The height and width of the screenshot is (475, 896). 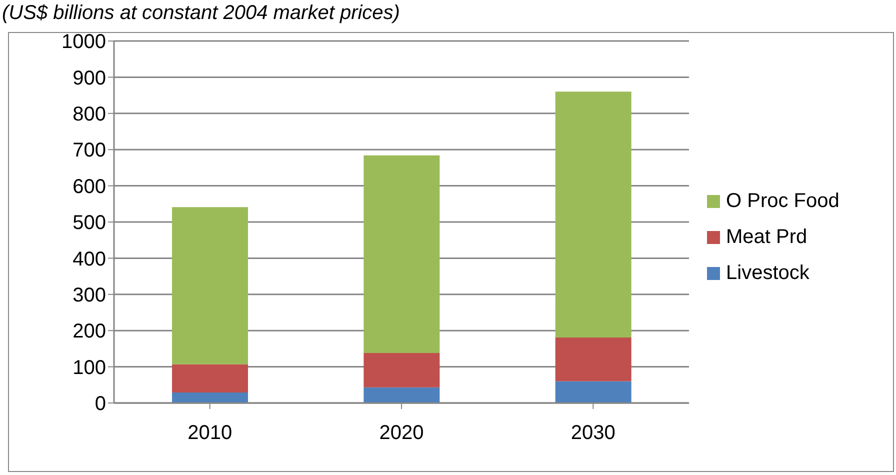 I want to click on y-tick-label: 500, so click(x=89, y=223).